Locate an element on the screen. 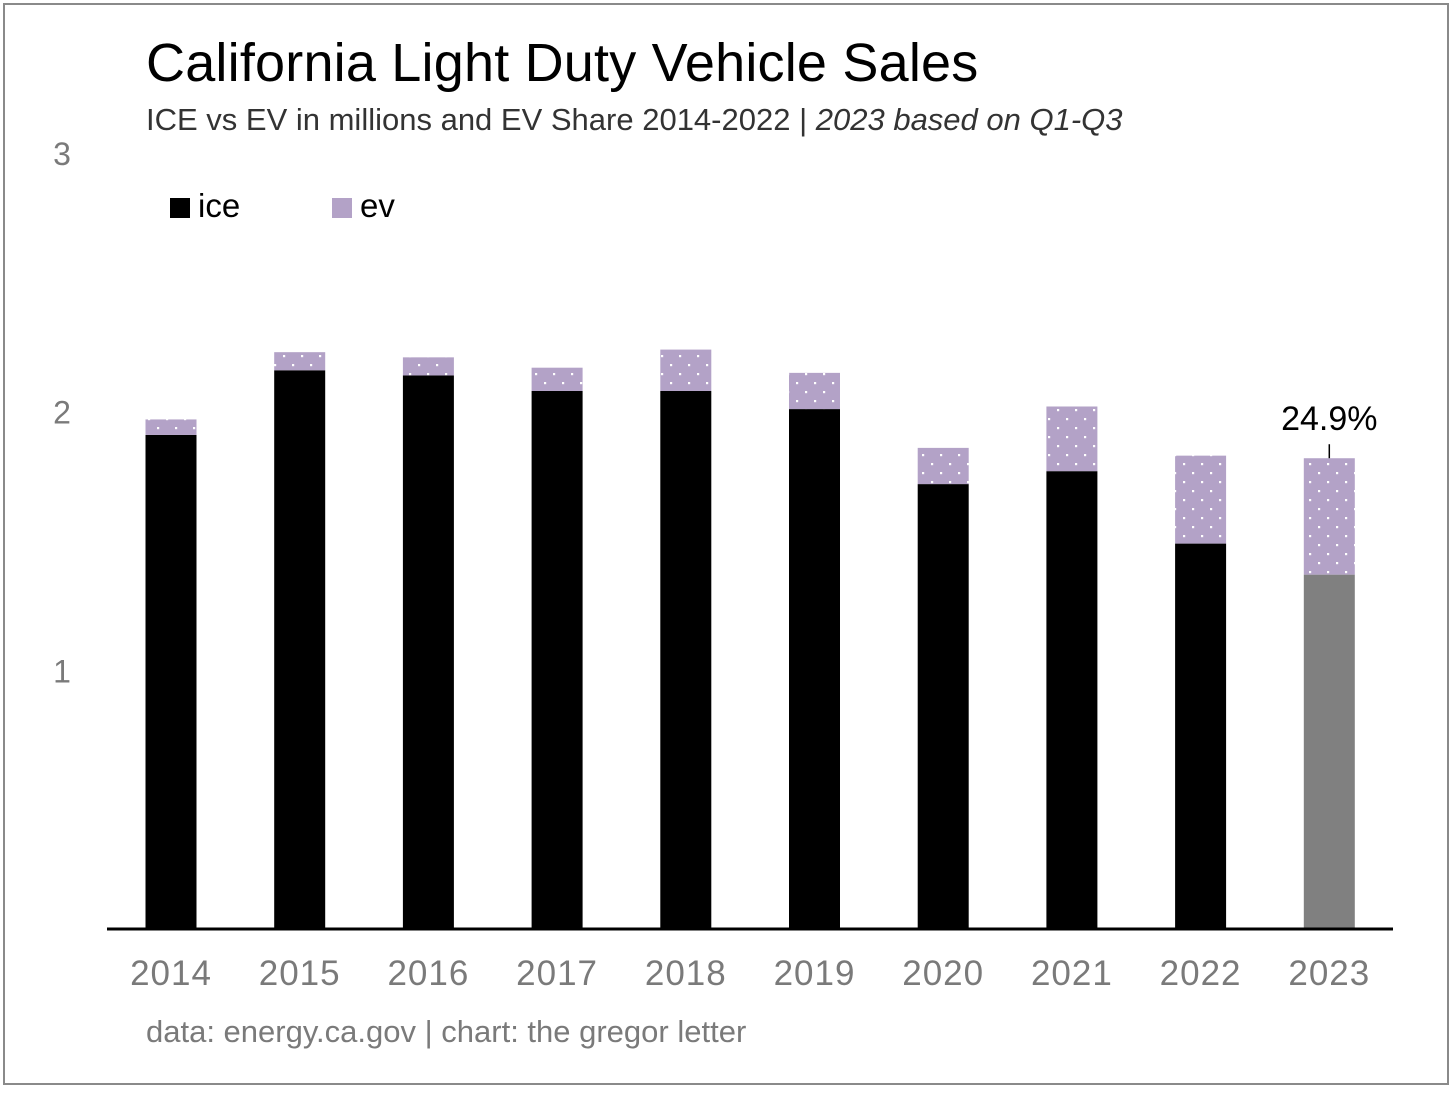  bar-ice-2016 is located at coordinates (428, 652).